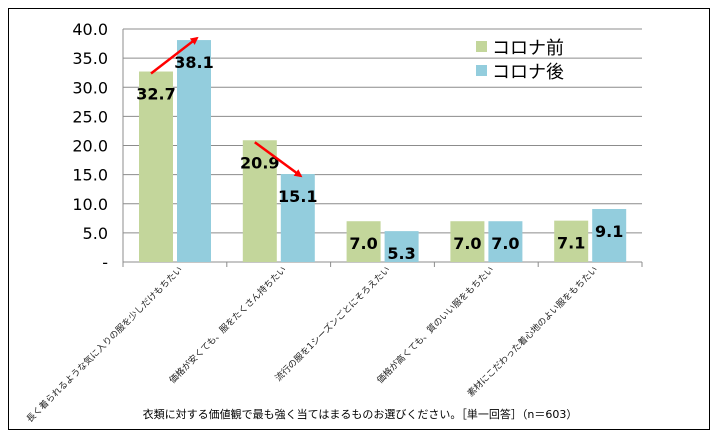 This screenshot has height=440, width=720. Describe the element at coordinates (90, 29) in the screenshot. I see `y-tick-label: 40.0` at that location.